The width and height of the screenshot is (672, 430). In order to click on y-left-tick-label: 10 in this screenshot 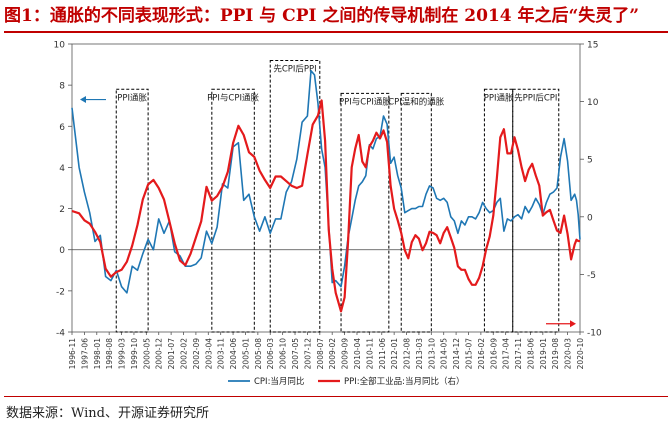, I will do `click(60, 46)`.